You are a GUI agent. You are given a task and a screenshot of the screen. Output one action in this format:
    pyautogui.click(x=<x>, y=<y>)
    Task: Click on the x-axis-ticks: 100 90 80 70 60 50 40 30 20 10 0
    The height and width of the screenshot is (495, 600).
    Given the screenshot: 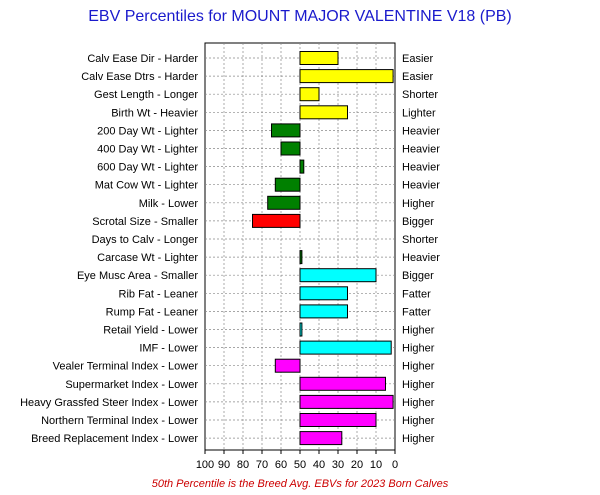 What is the action you would take?
    pyautogui.click(x=297, y=460)
    